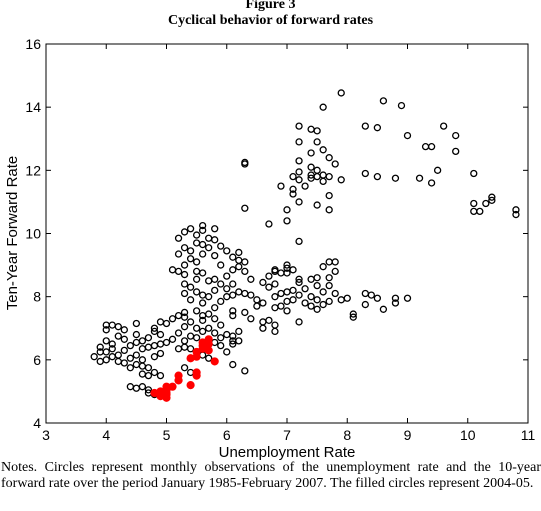 The height and width of the screenshot is (511, 541). Describe the element at coordinates (270, 6) in the screenshot. I see `figure-number: Figure 3` at that location.